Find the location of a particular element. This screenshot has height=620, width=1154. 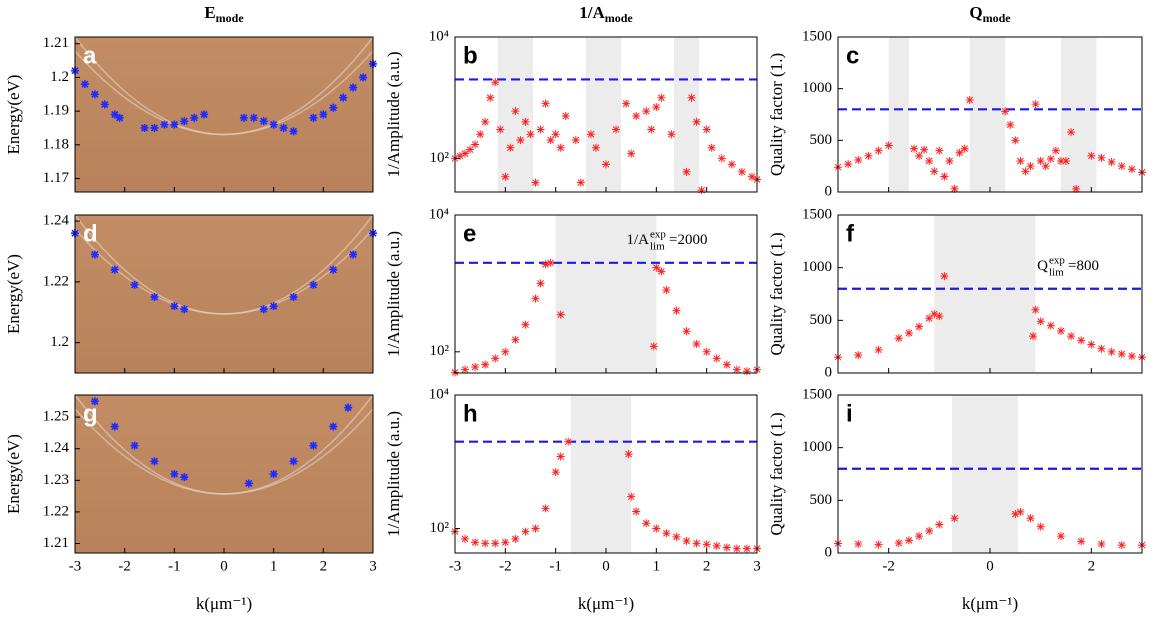

panel-label: b is located at coordinates (470, 55).